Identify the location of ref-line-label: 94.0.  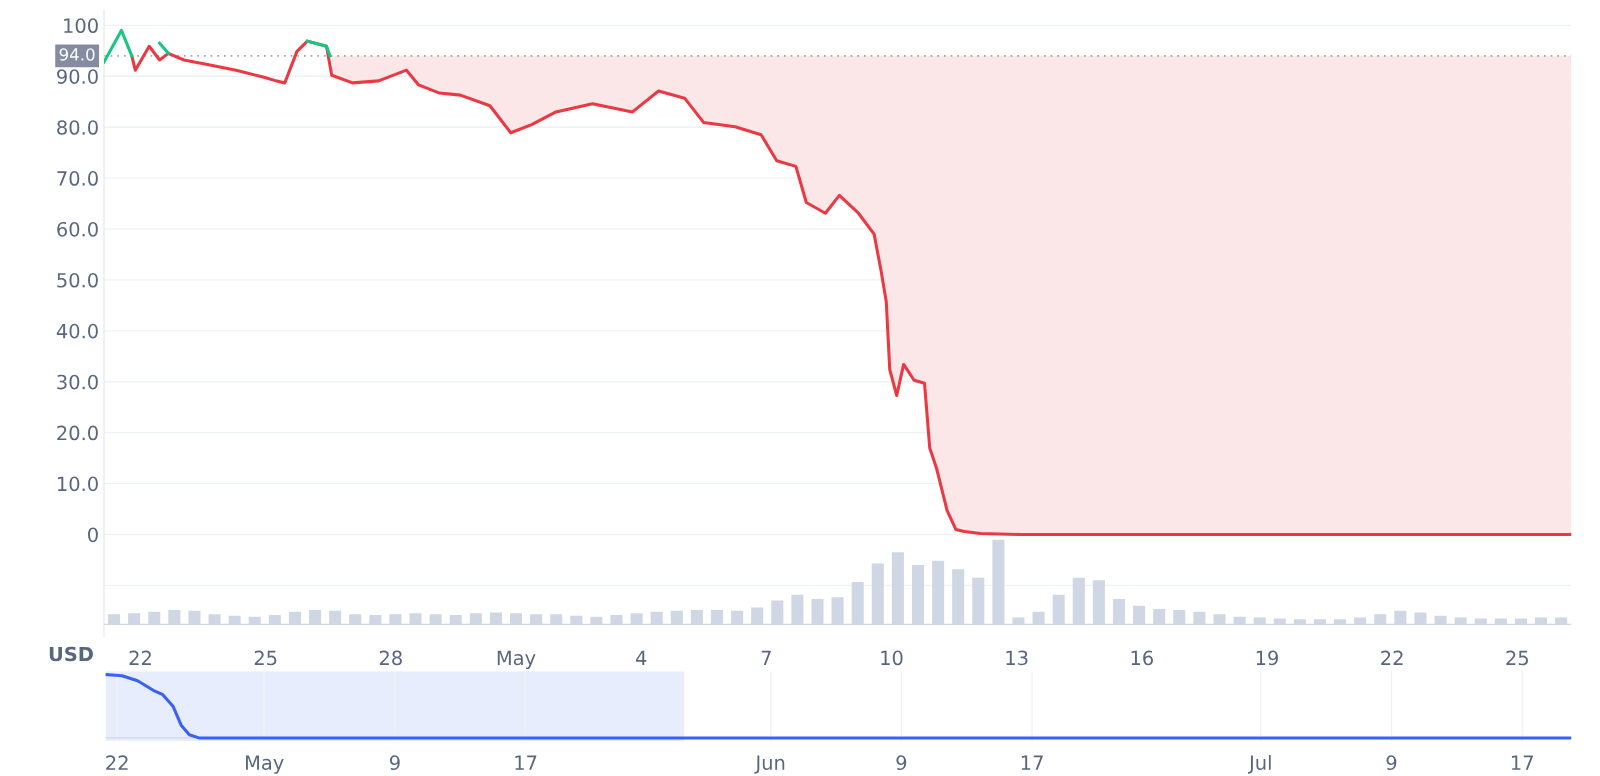
(77, 54).